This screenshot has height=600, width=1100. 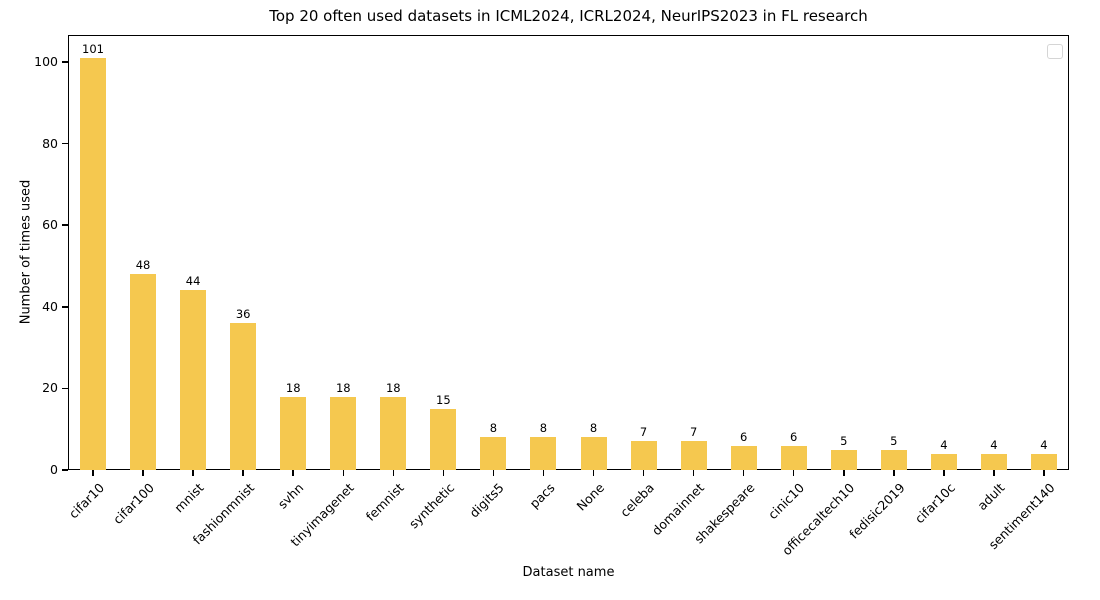 What do you see at coordinates (1055, 51) in the screenshot?
I see `legend-box` at bounding box center [1055, 51].